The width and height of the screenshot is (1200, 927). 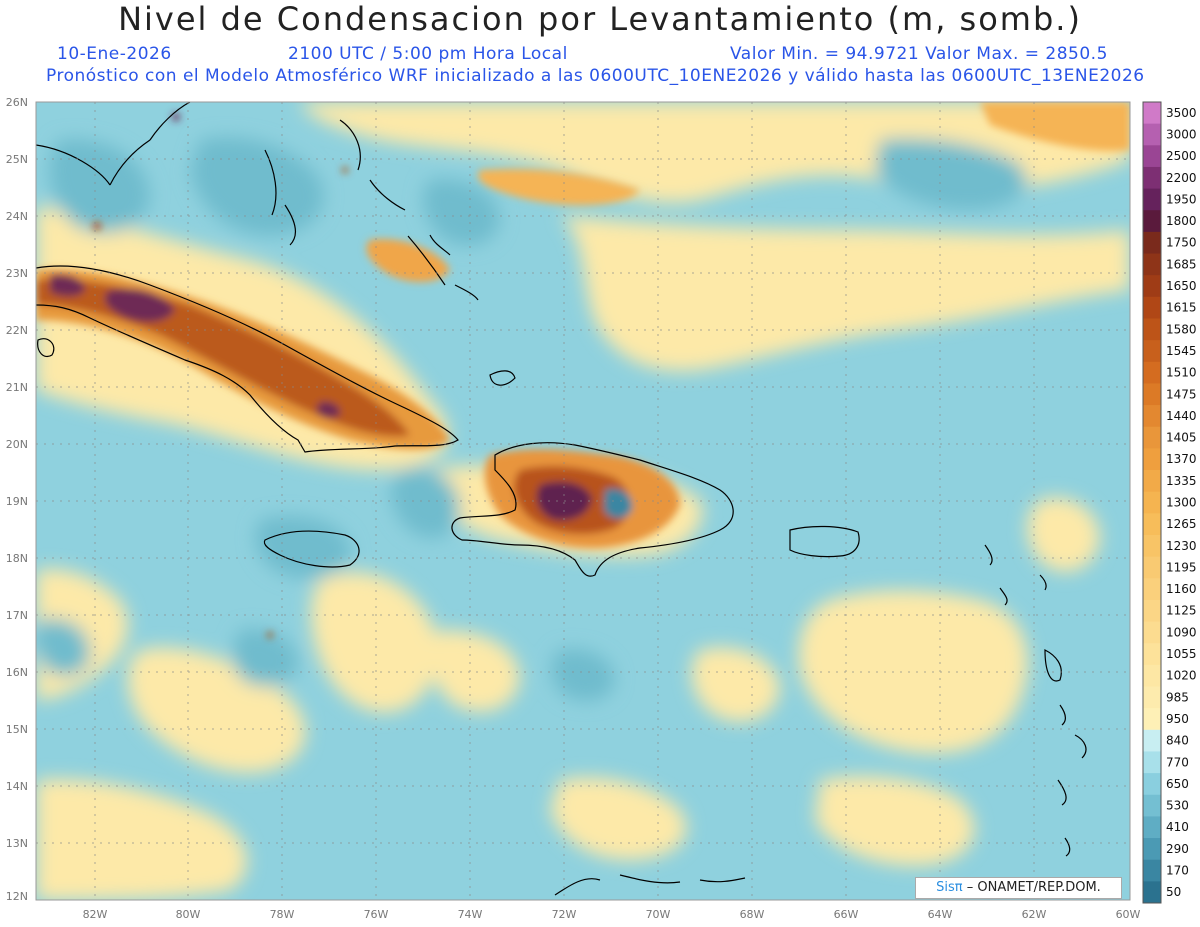 What do you see at coordinates (1181, 156) in the screenshot?
I see `colorbar-label: 2500` at bounding box center [1181, 156].